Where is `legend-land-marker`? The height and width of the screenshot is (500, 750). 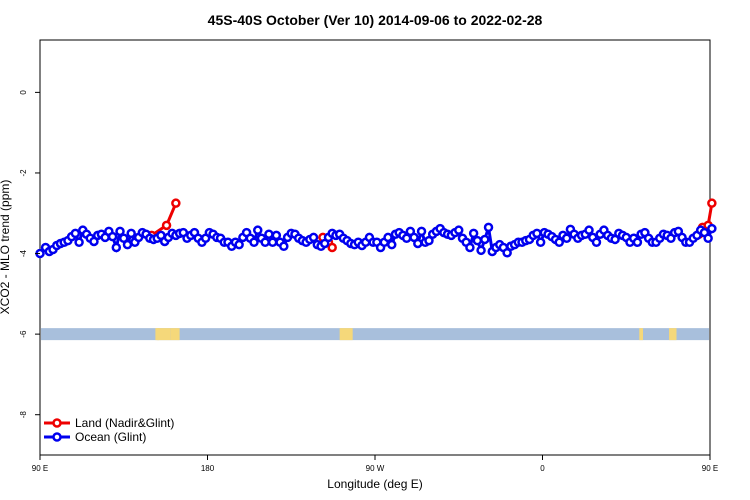 legend-land-marker is located at coordinates (57, 423).